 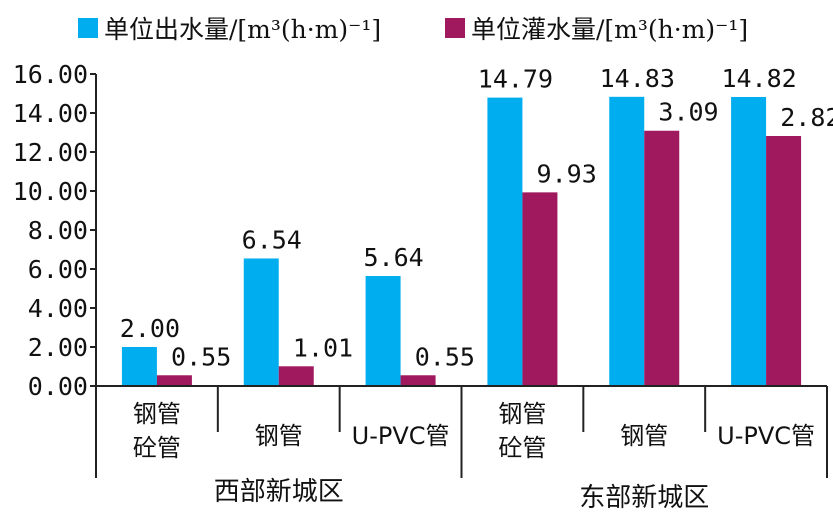 What do you see at coordinates (413, 29) in the screenshot?
I see `legend: 单位出水量/[m³(h·m)⁻¹] 单位灌水量/[m³(h·m)⁻¹]` at bounding box center [413, 29].